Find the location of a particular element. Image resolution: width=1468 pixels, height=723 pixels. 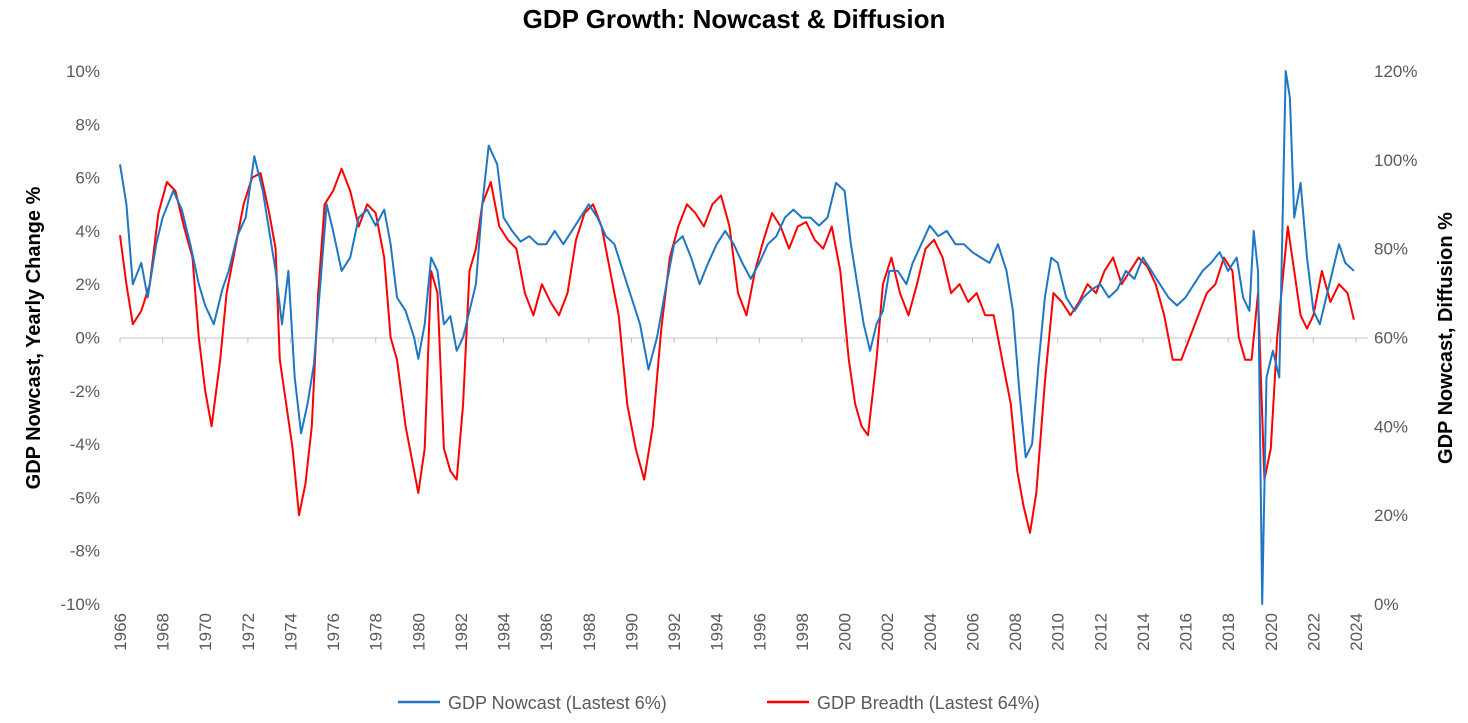

y-right-tick-label: 20% is located at coordinates (1391, 515).